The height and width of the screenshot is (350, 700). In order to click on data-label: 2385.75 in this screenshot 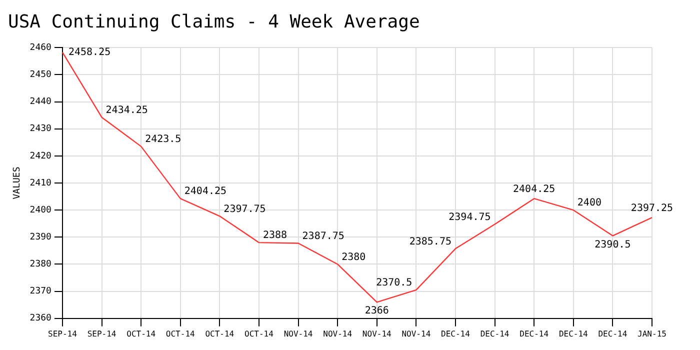, I will do `click(430, 242)`.